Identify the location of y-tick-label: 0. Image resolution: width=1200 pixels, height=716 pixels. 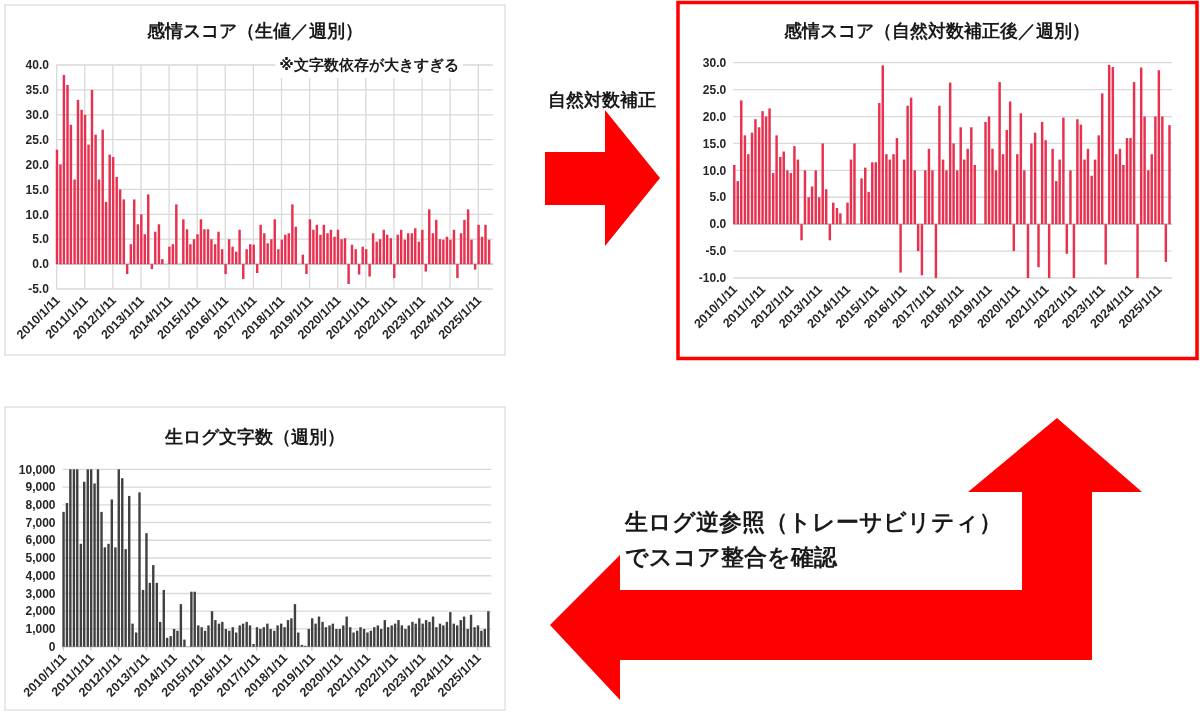
(52, 646).